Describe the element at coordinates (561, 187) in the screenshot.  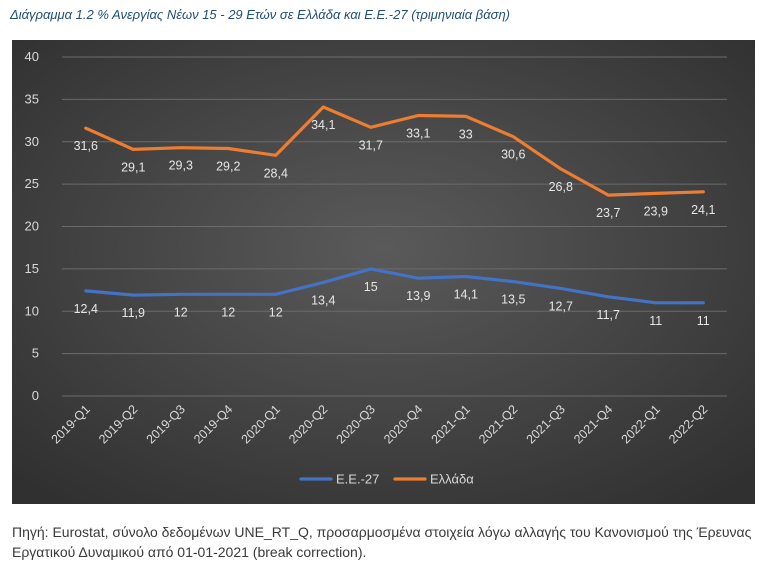
I see `data-label: 26,8` at that location.